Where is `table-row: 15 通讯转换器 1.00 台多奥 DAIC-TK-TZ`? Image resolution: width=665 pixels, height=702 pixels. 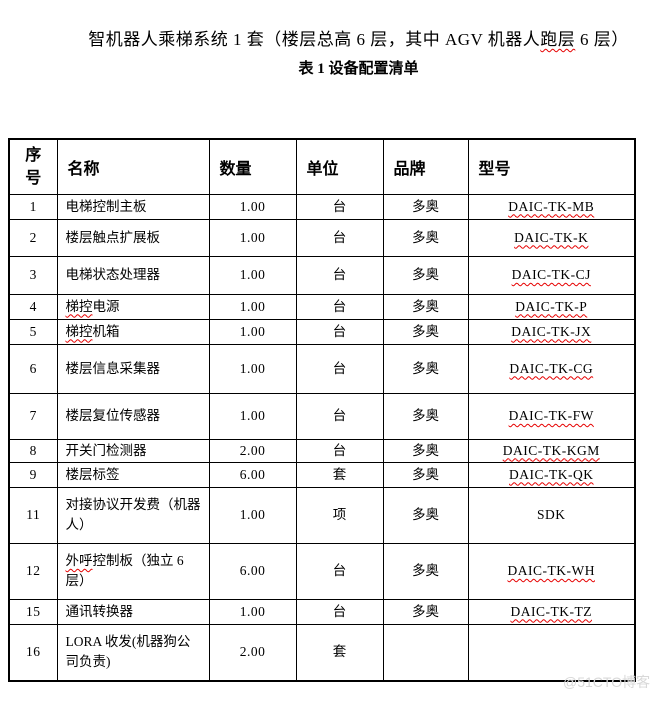 table-row: 15 通讯转换器 1.00 台多奥 DAIC-TK-TZ is located at coordinates (322, 611).